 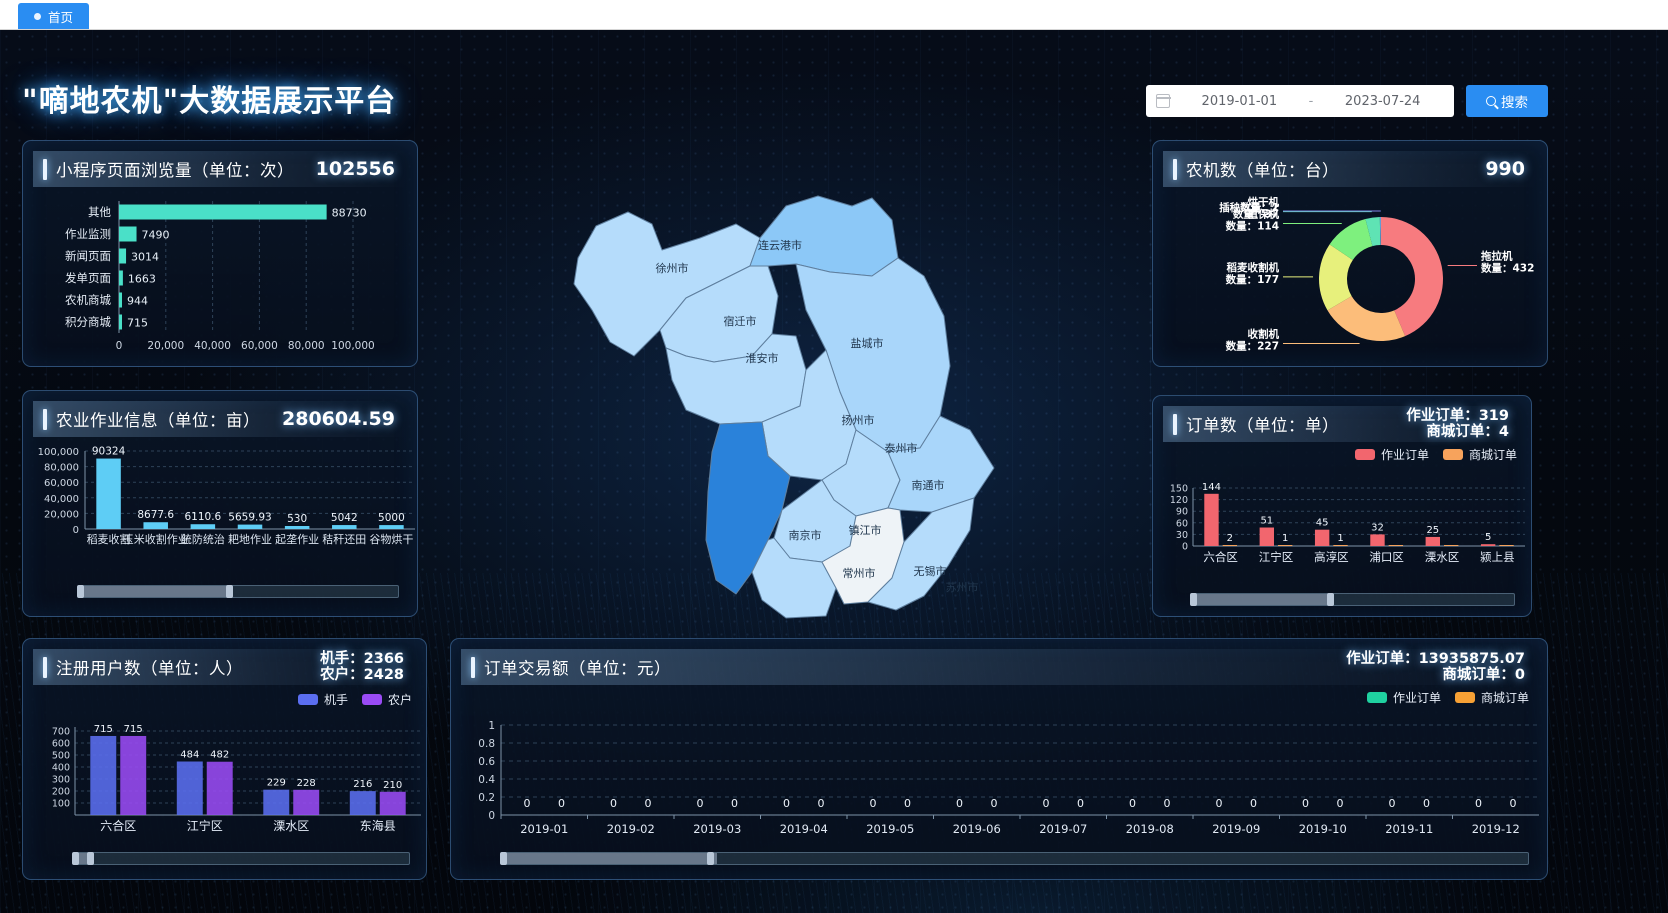 What do you see at coordinates (1467, 432) in the screenshot?
I see `orders-total-mall: 商城订单：4` at bounding box center [1467, 432].